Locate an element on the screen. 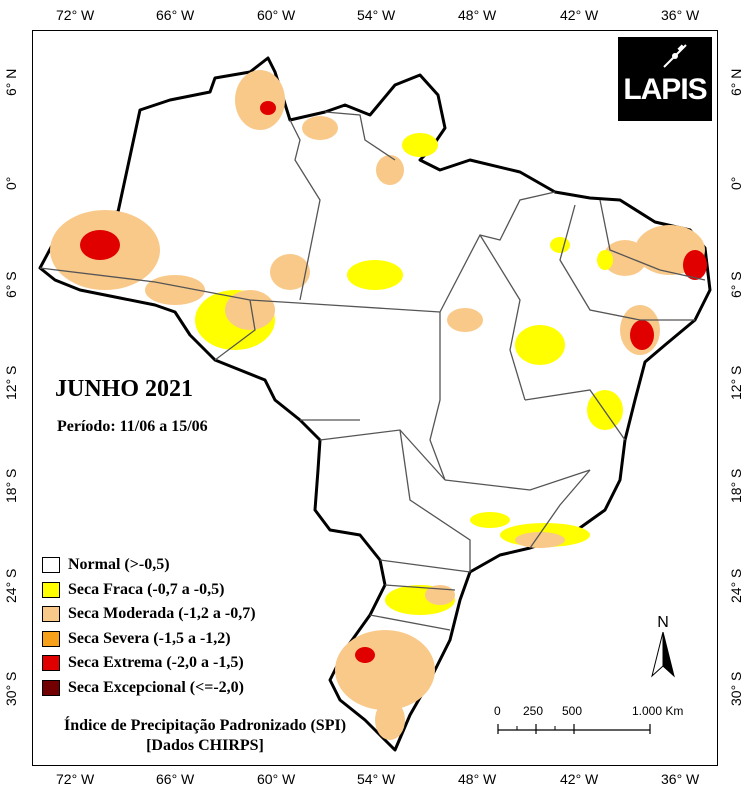 This screenshot has width=747, height=794. legend-label: Seca Excepcional (<=-2,0) is located at coordinates (156, 687).